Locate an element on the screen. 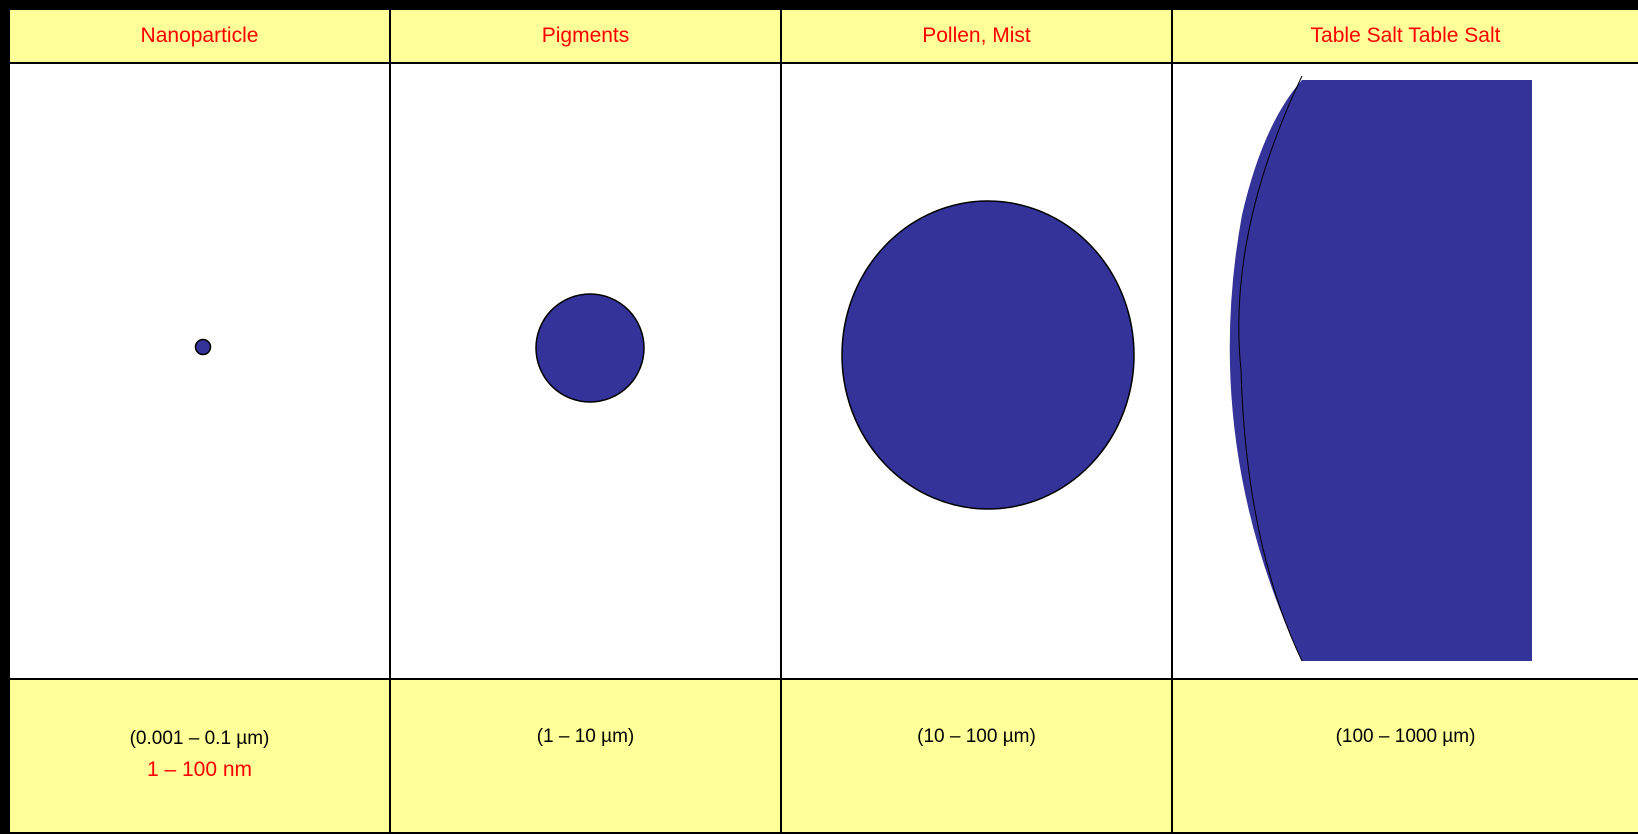 Image resolution: width=1638 pixels, height=834 pixels. header-pollen-mist: Pollen, Mist is located at coordinates (977, 32).